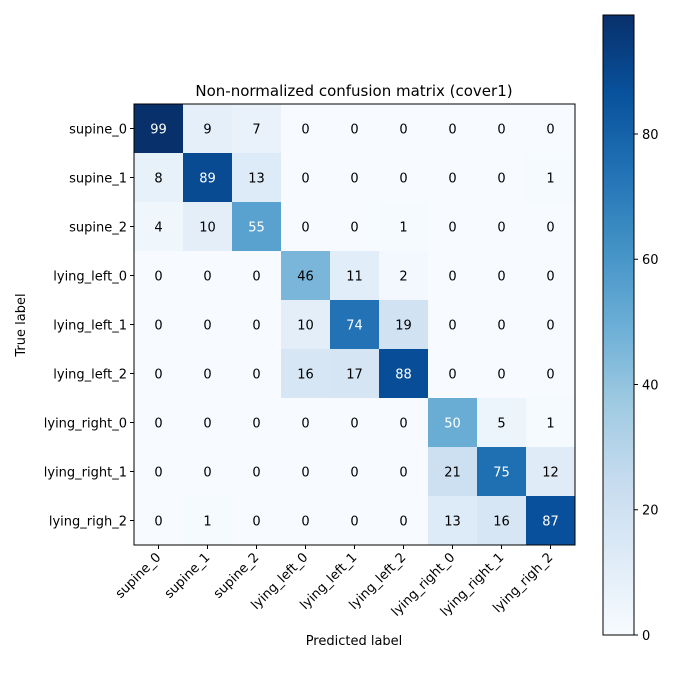  I want to click on cell-value-label: 74, so click(354, 326).